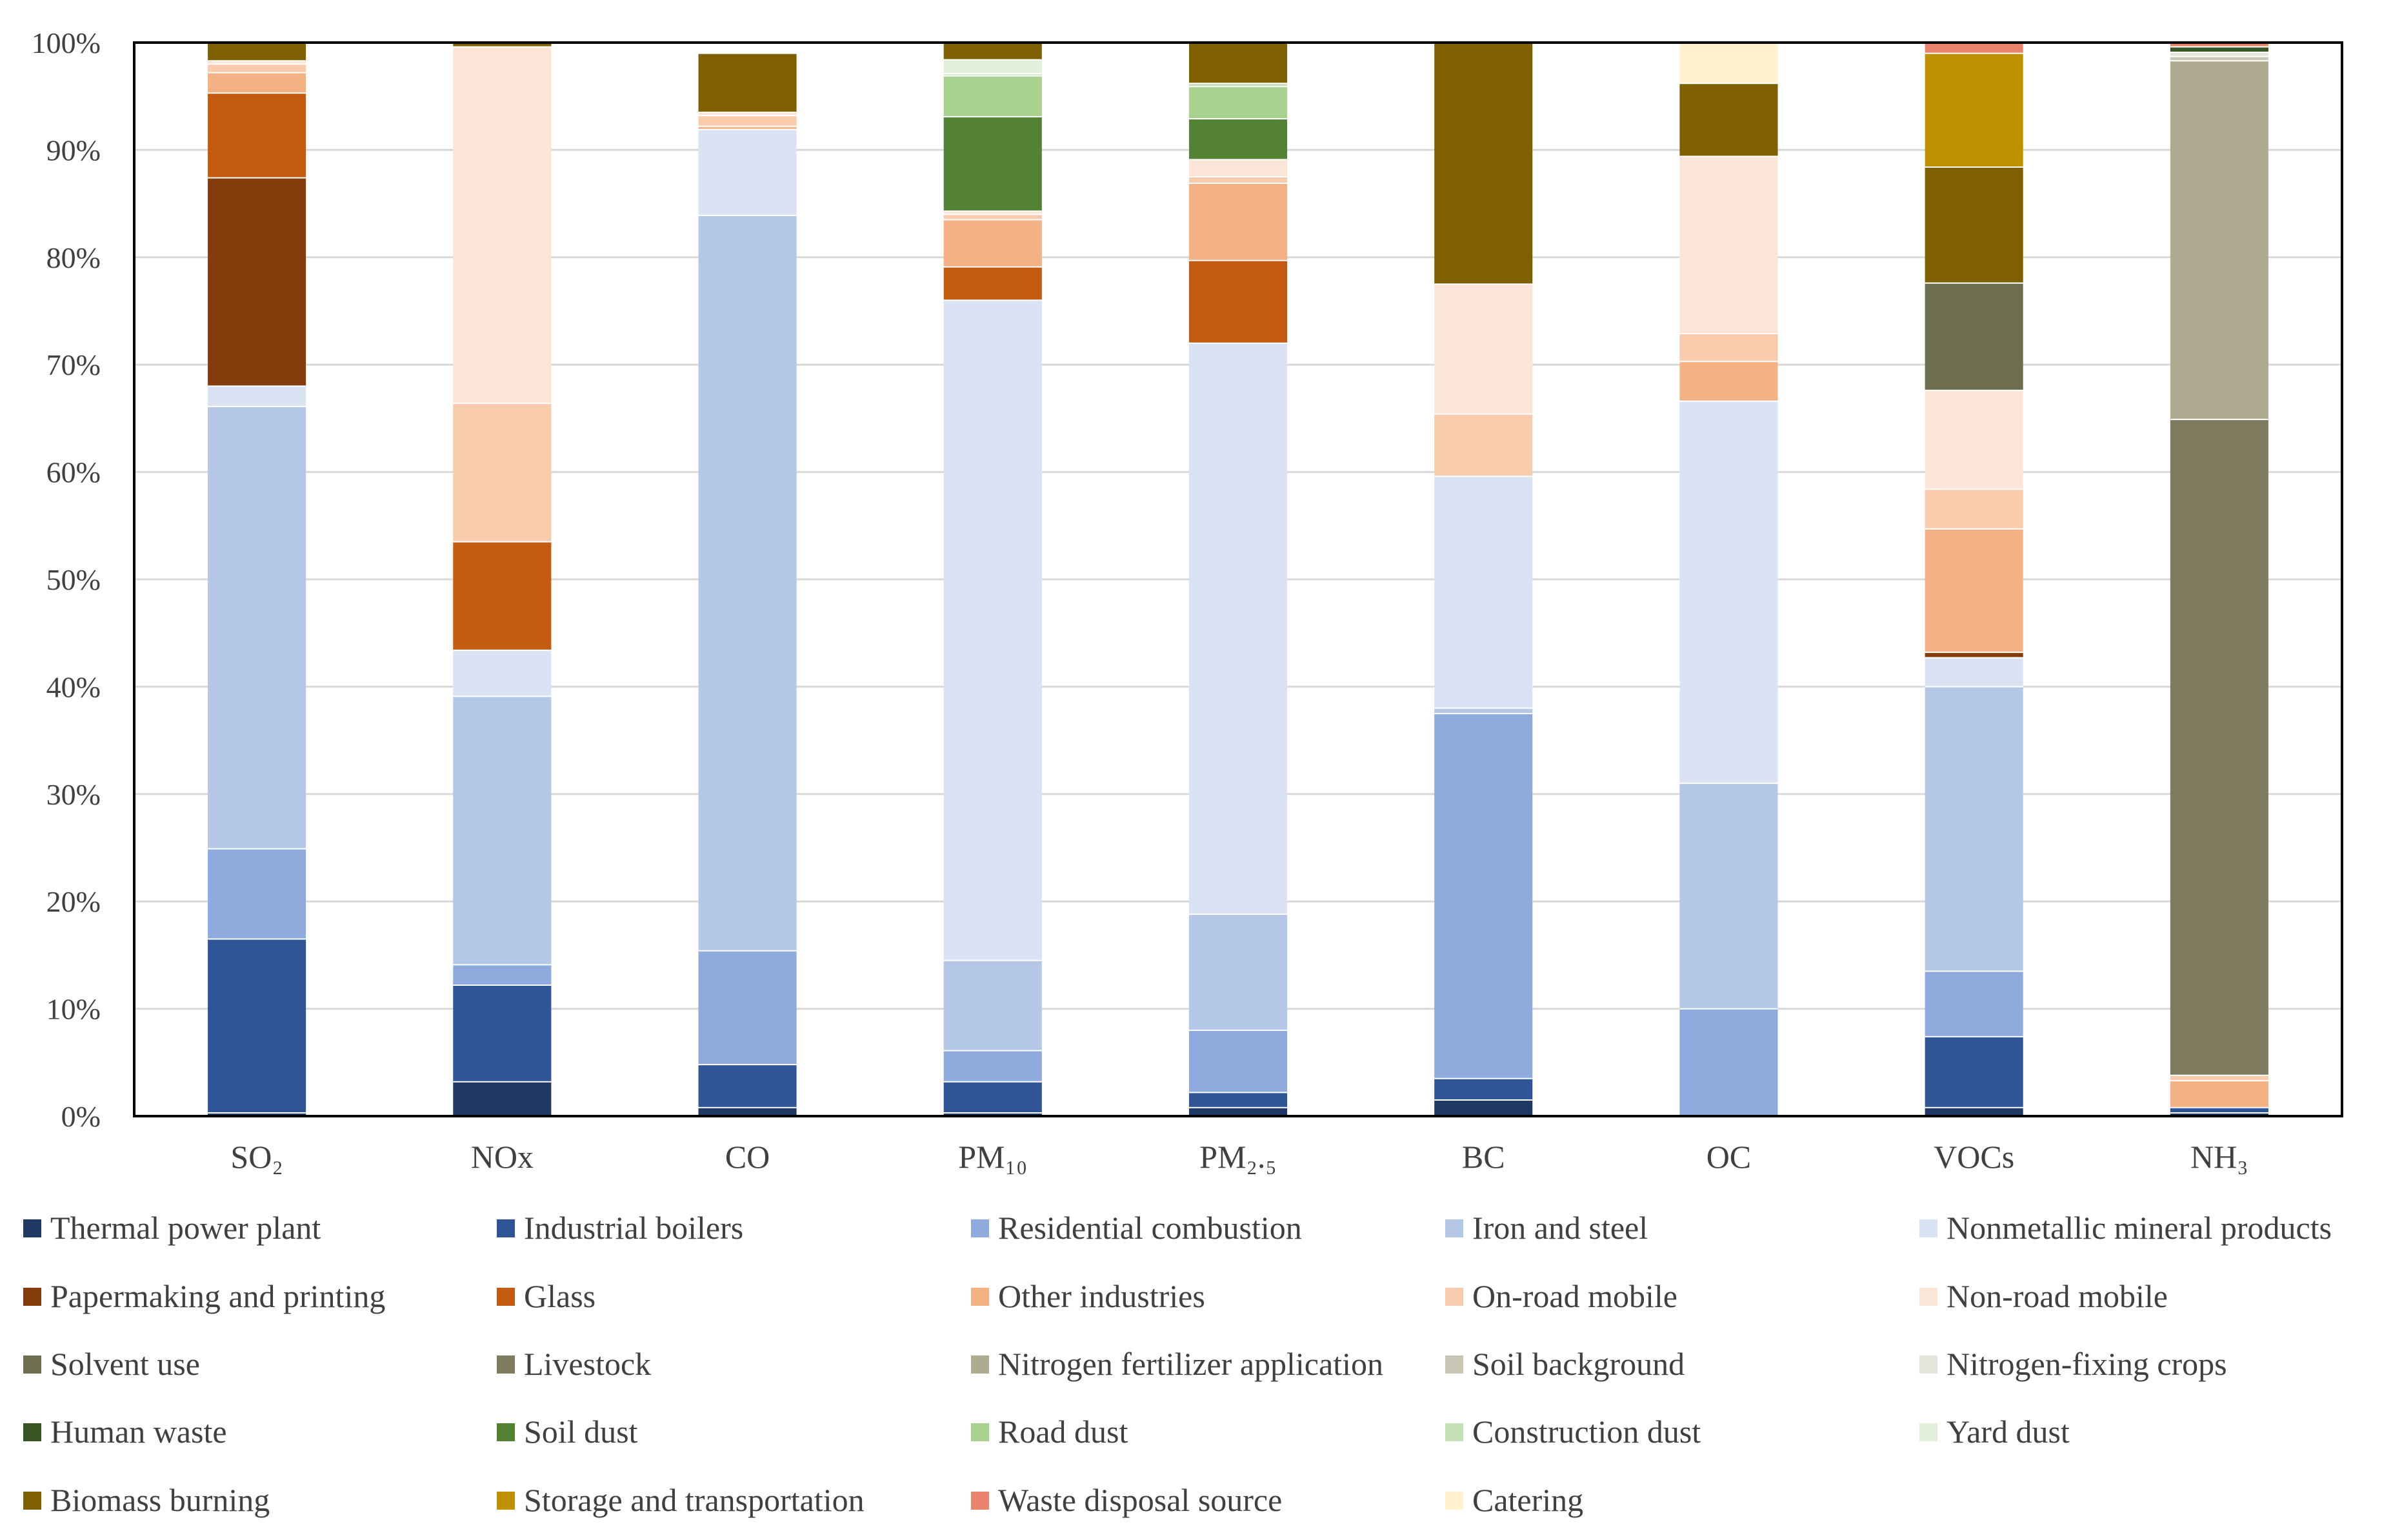 The image size is (2382, 1540). Describe the element at coordinates (1561, 1296) in the screenshot. I see `legend-item-on-road-mobile: On-road mobile` at that location.